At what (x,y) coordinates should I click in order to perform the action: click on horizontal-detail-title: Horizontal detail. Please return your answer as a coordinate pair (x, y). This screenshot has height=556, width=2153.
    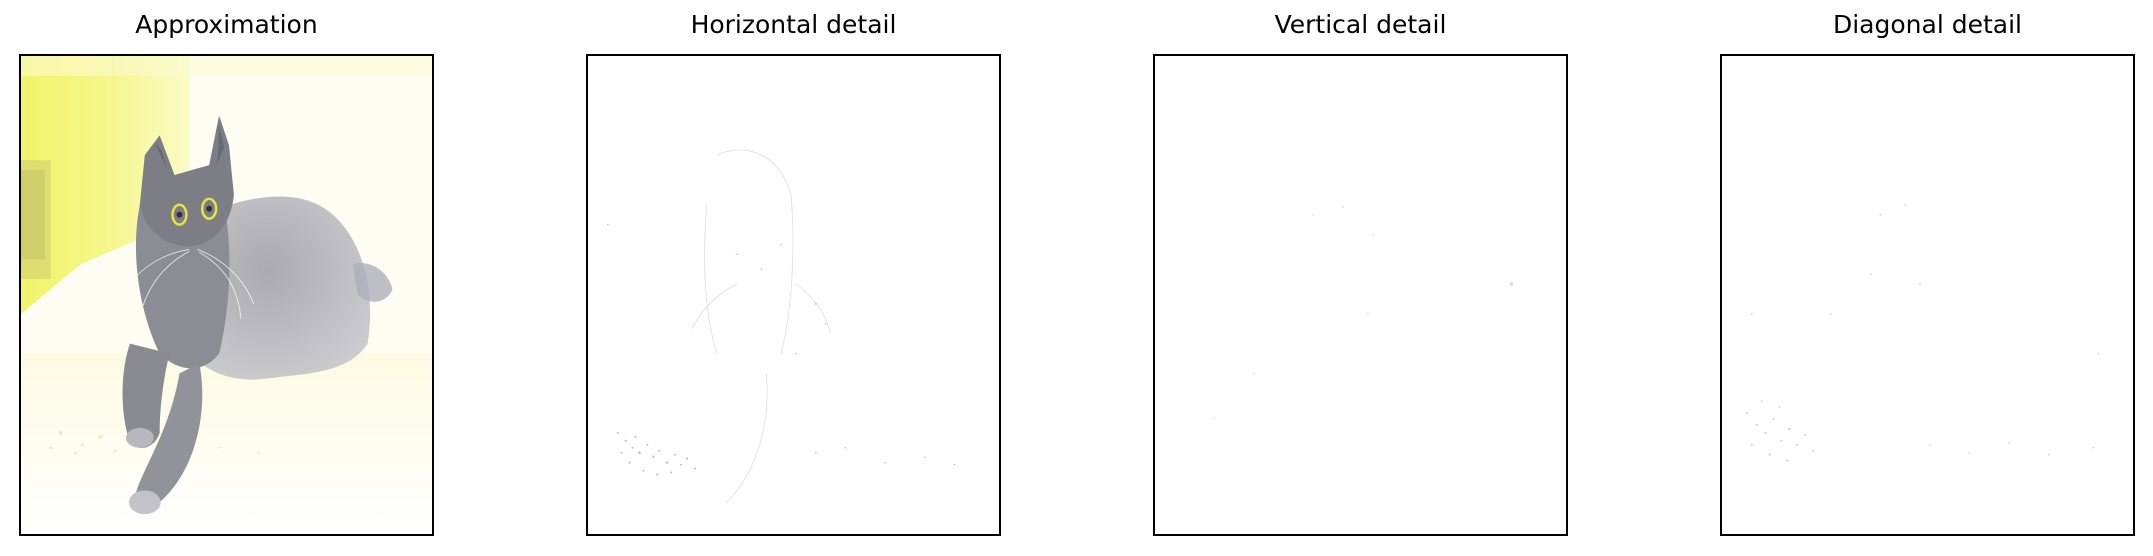
    Looking at the image, I should click on (793, 24).